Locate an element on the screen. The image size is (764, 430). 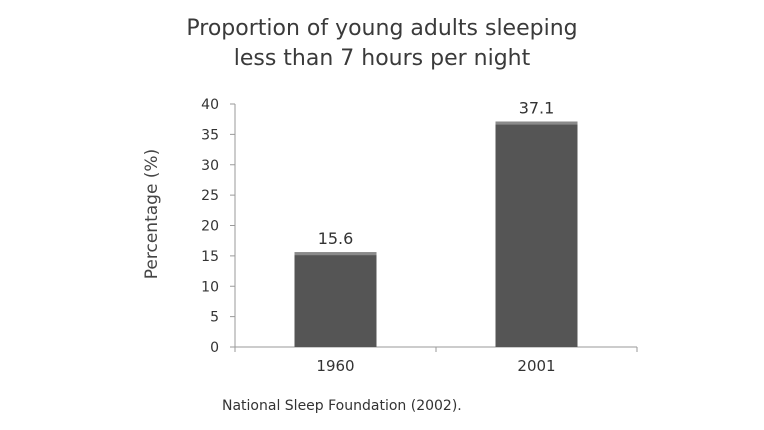
y-tick-label: 25 is located at coordinates (210, 196).